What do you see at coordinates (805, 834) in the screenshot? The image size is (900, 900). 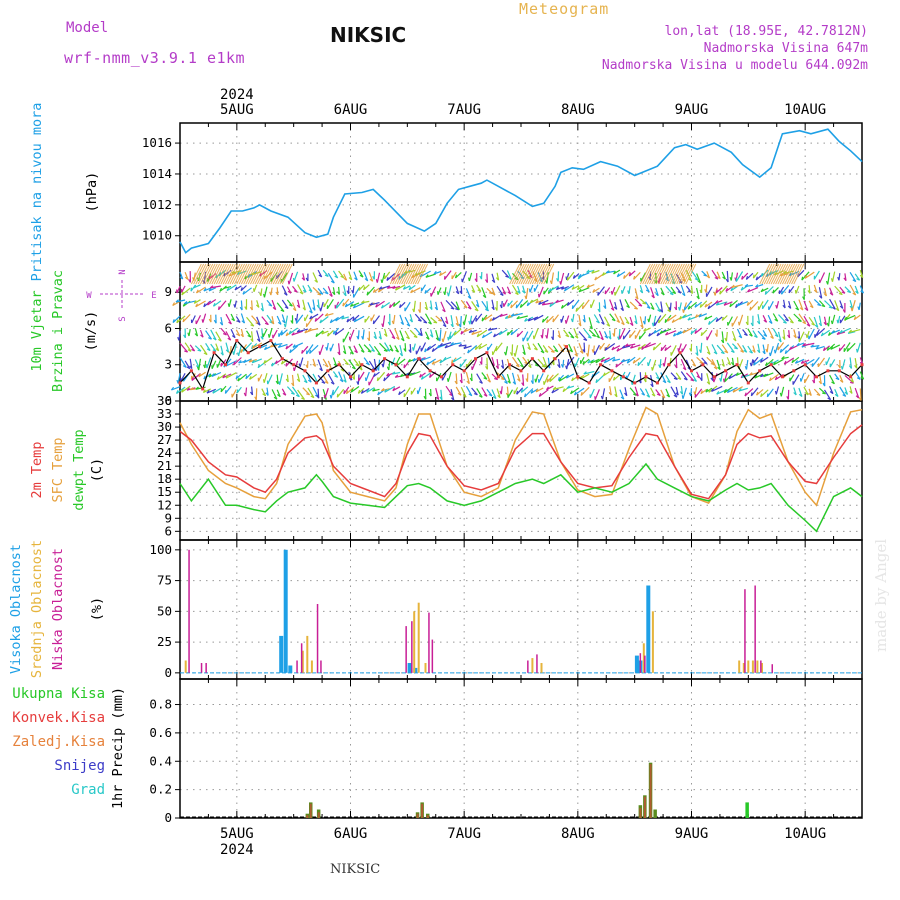 I see `date-label-bottom: 10AUG` at bounding box center [805, 834].